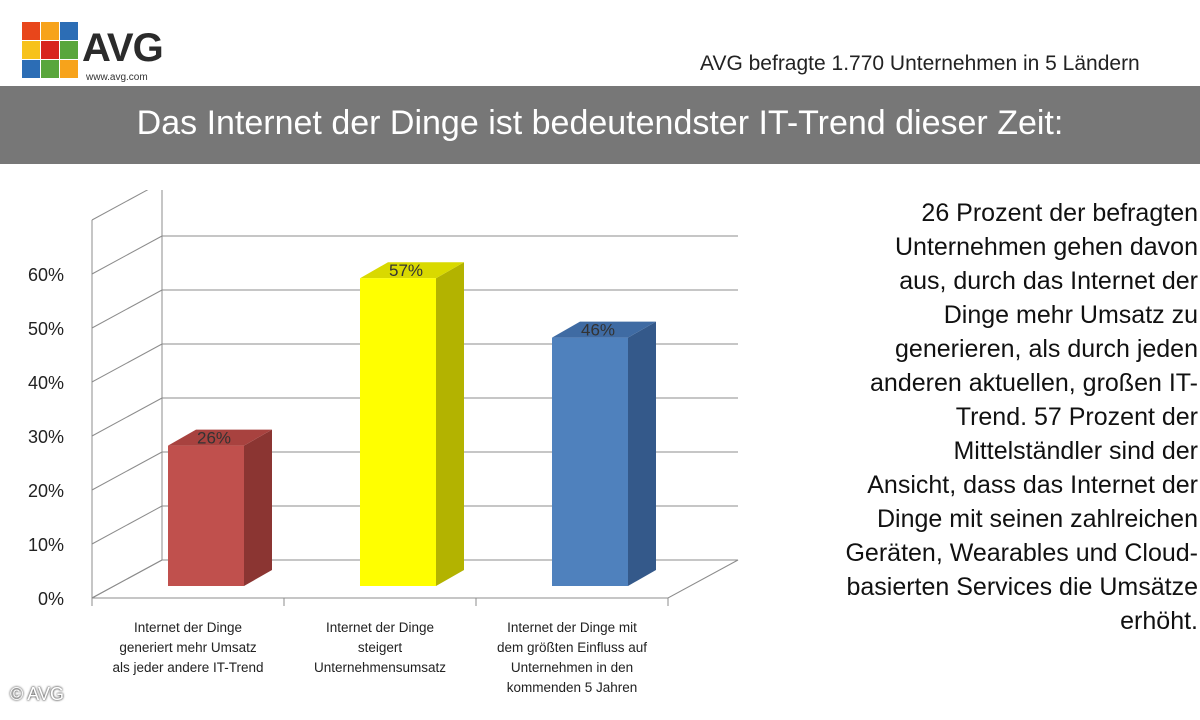  Describe the element at coordinates (51, 599) in the screenshot. I see `y-tick-label: 0%` at that location.